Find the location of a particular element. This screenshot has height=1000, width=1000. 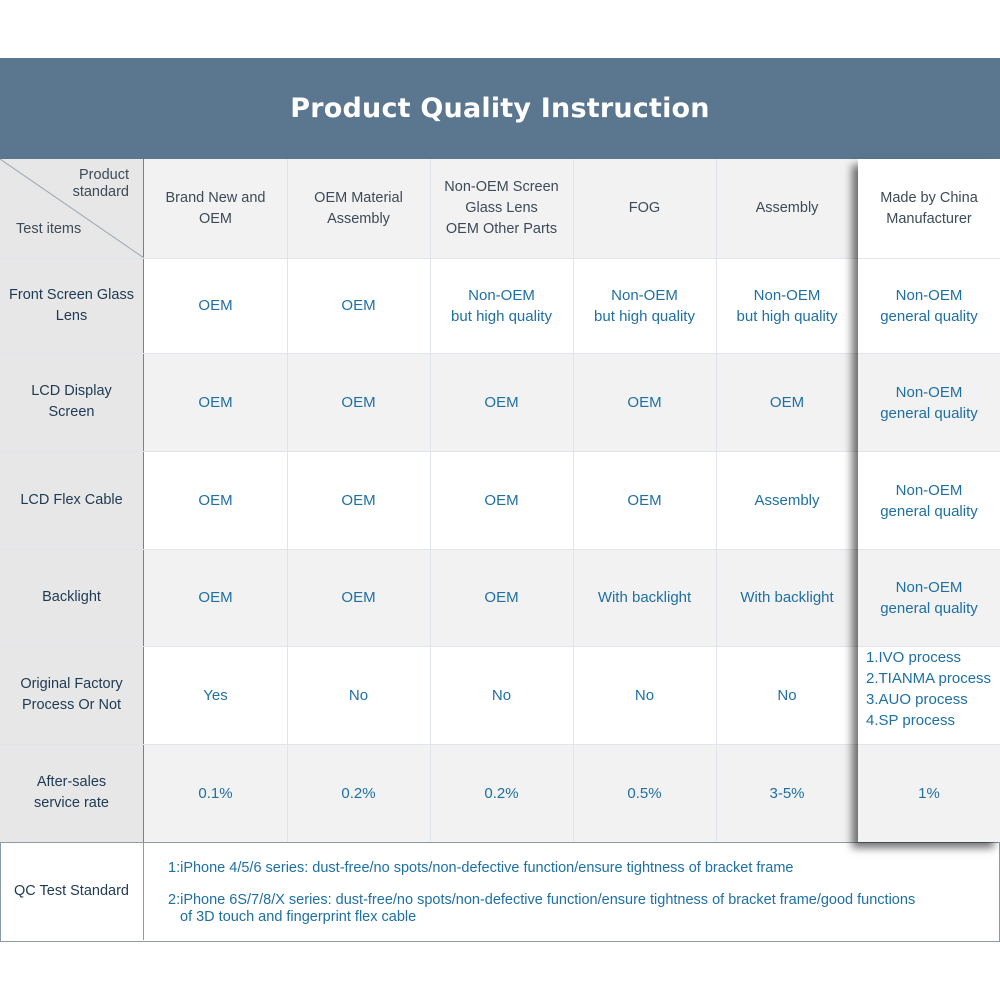

column-header-1-line-2: OEM is located at coordinates (215, 218).